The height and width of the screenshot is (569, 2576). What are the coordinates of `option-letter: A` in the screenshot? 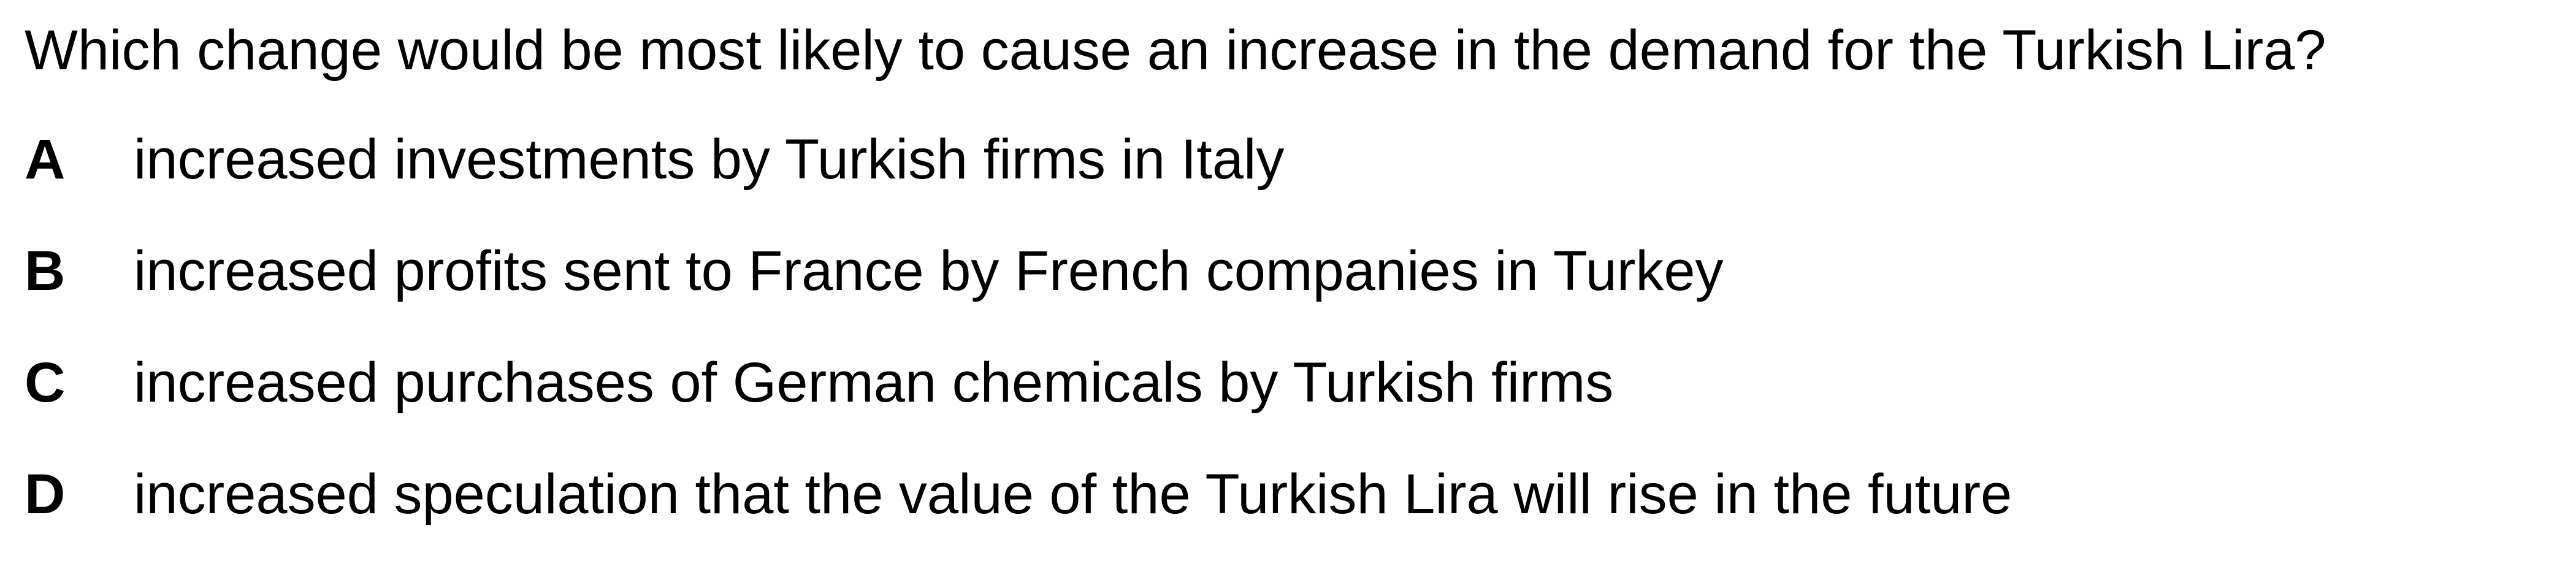 It's located at (45, 159).